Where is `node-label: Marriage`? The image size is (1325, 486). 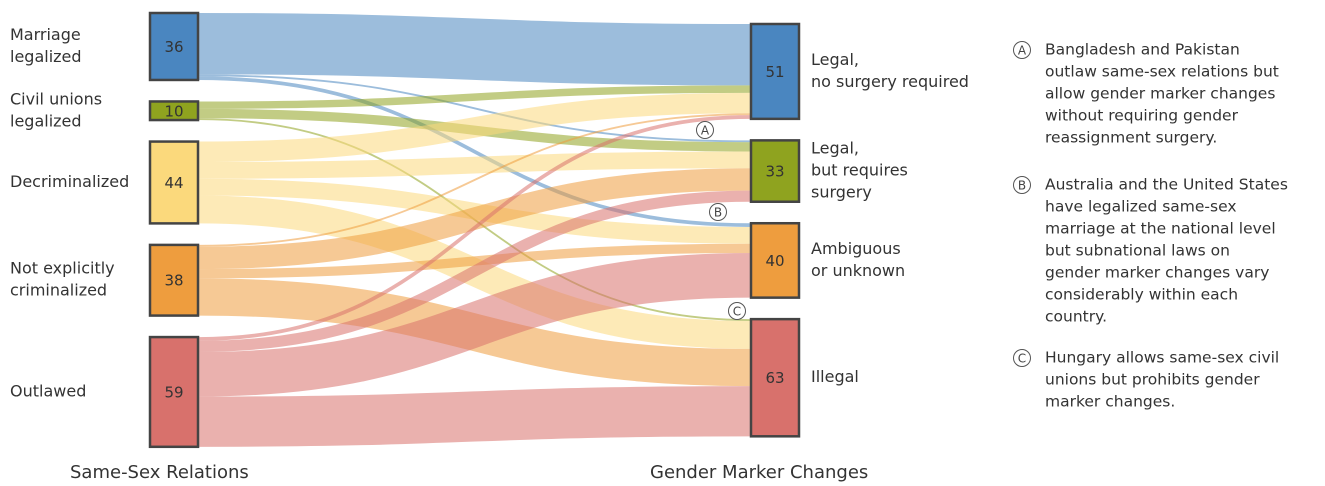
node-label: Marriage is located at coordinates (45, 34).